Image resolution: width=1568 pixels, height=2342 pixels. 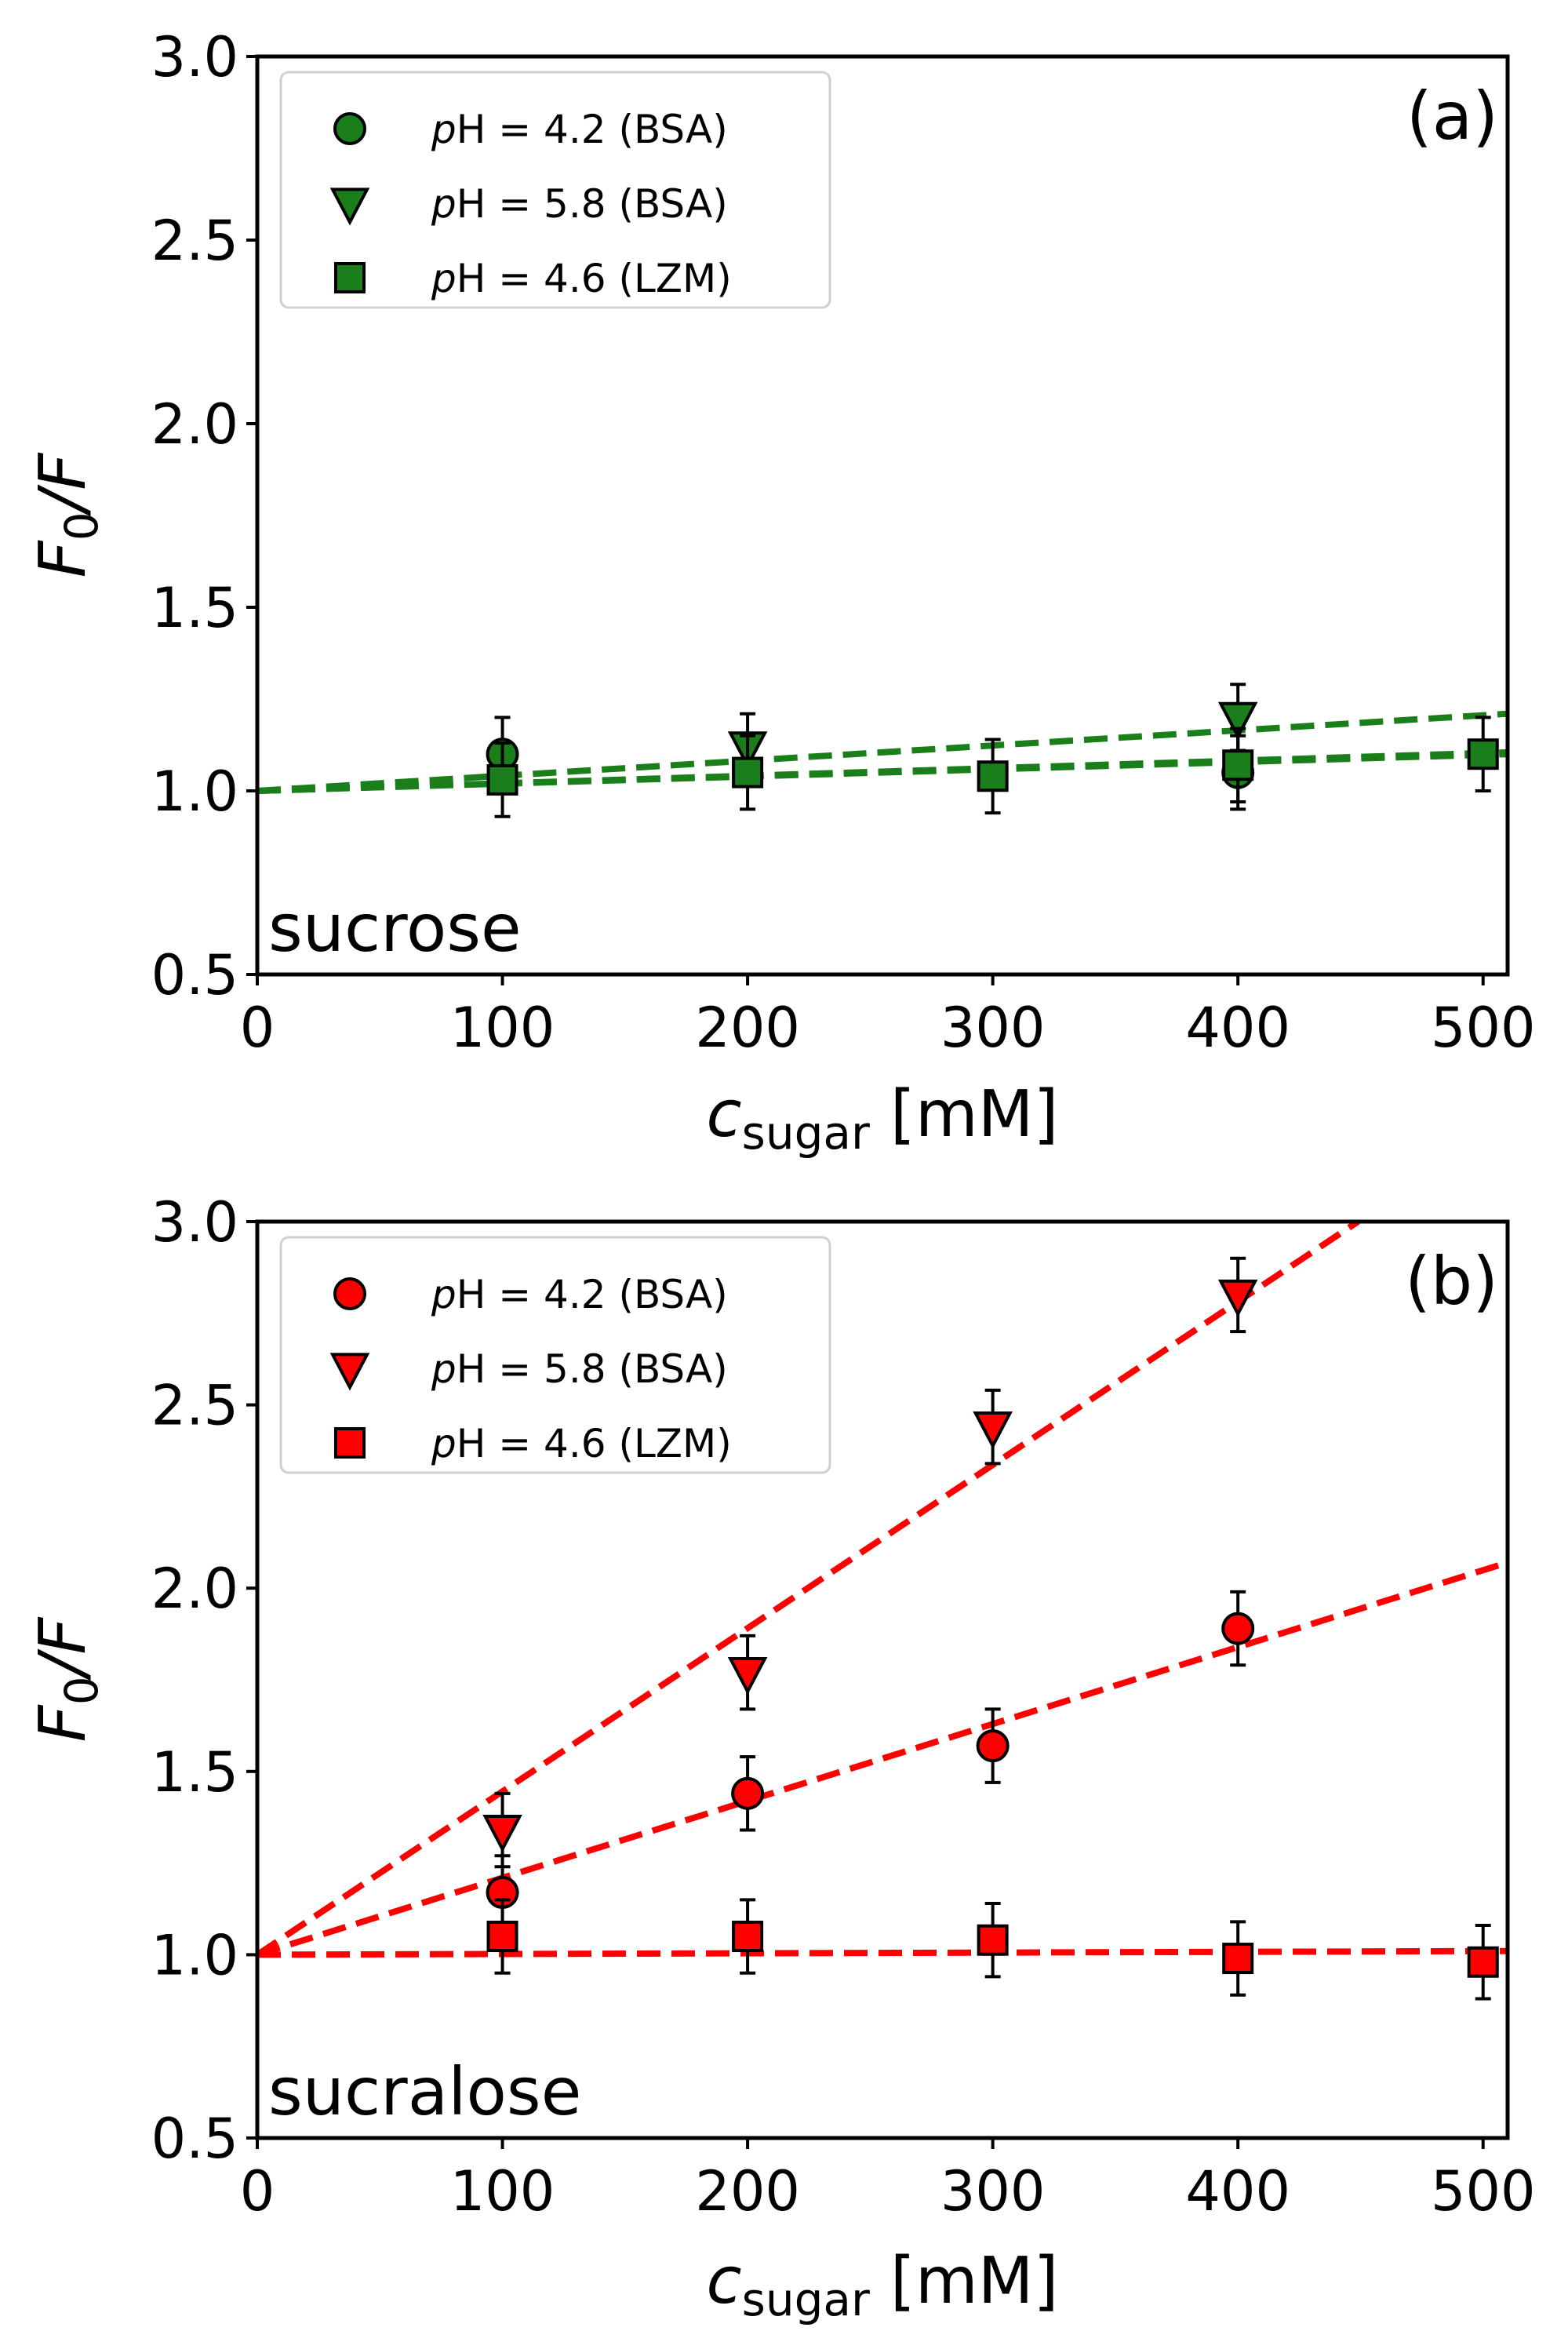 I want to click on data-layer, so click(x=882, y=750).